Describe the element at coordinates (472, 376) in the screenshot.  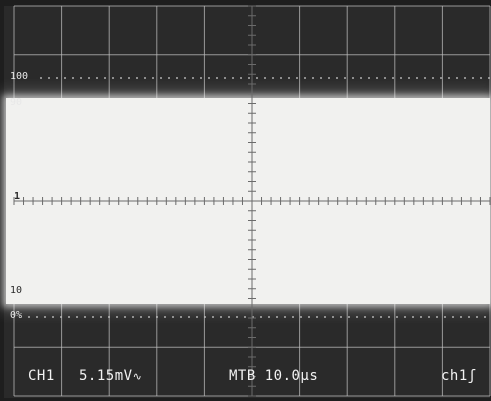
I see `rising-edge-icon: ʃ` at that location.